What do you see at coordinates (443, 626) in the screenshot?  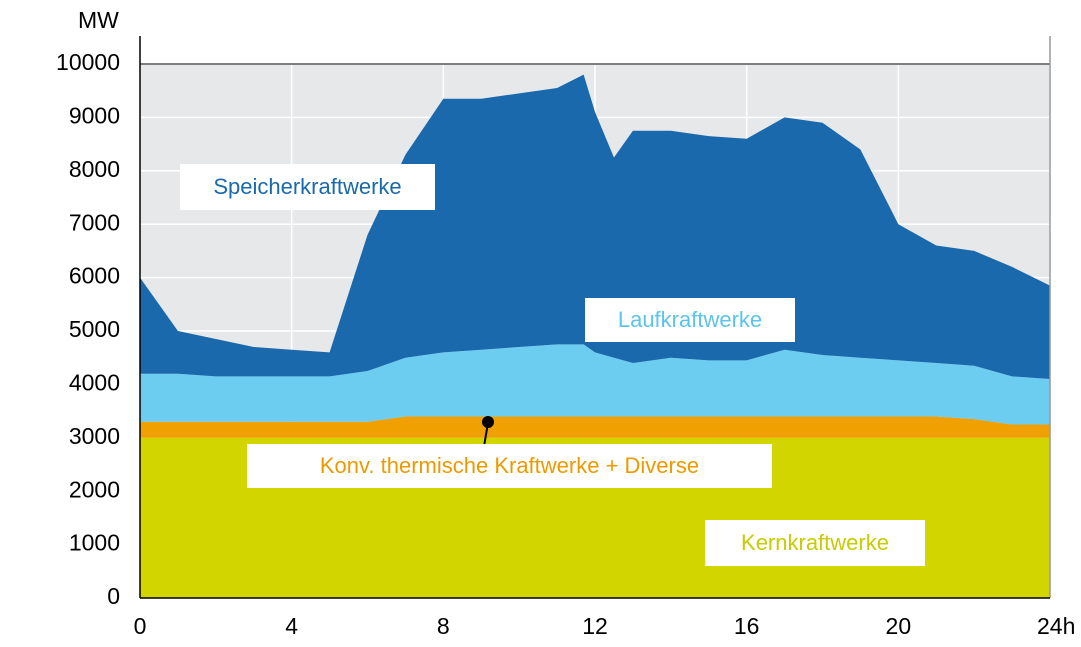 I see `x-tick-label: 8` at bounding box center [443, 626].